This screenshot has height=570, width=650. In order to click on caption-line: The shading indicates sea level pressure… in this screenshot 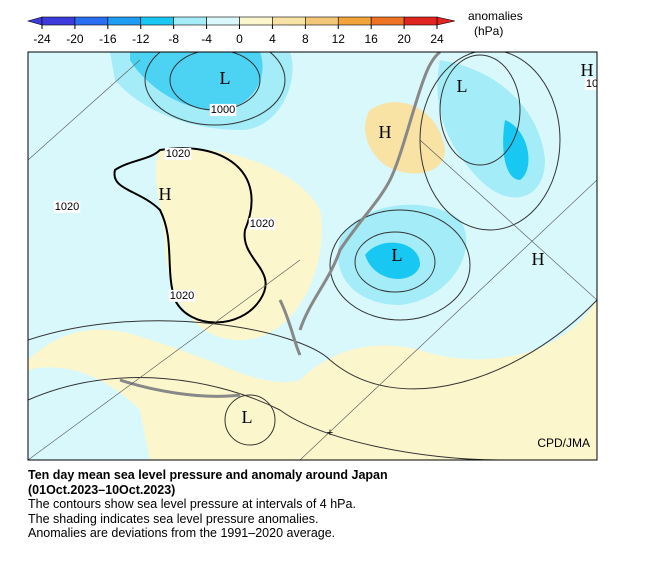, I will do `click(173, 518)`.